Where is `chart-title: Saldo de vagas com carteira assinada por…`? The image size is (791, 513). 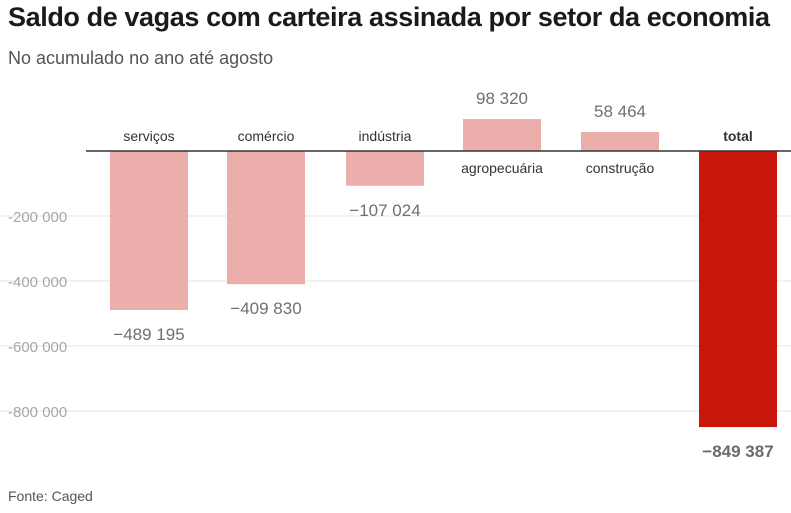
chart-title: Saldo de vagas com carteira assinada por… is located at coordinates (389, 17).